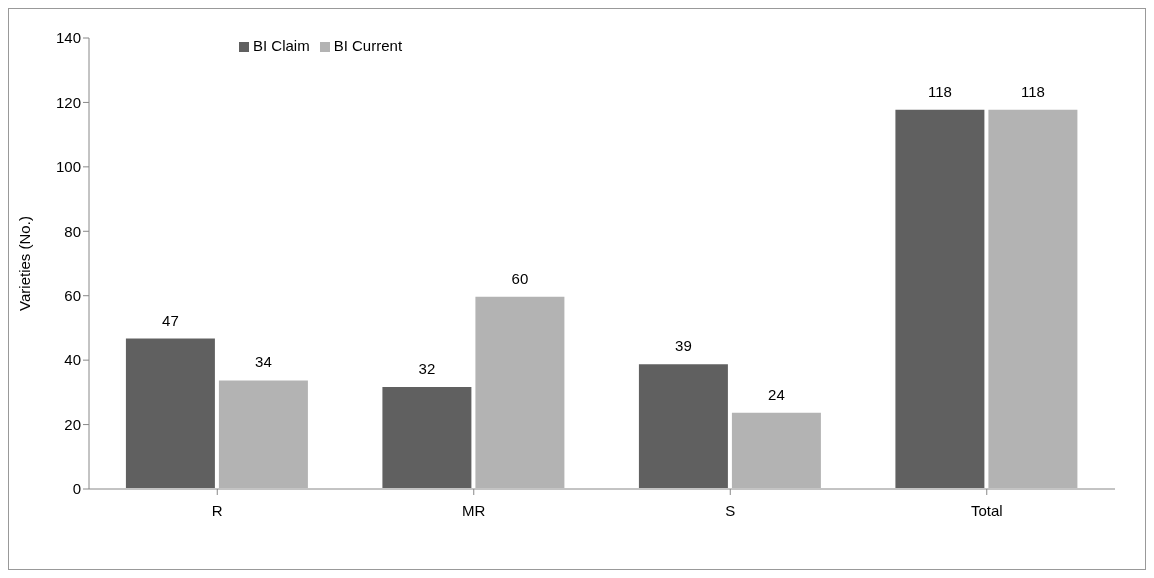 The height and width of the screenshot is (578, 1154). I want to click on data-label: 60, so click(520, 278).